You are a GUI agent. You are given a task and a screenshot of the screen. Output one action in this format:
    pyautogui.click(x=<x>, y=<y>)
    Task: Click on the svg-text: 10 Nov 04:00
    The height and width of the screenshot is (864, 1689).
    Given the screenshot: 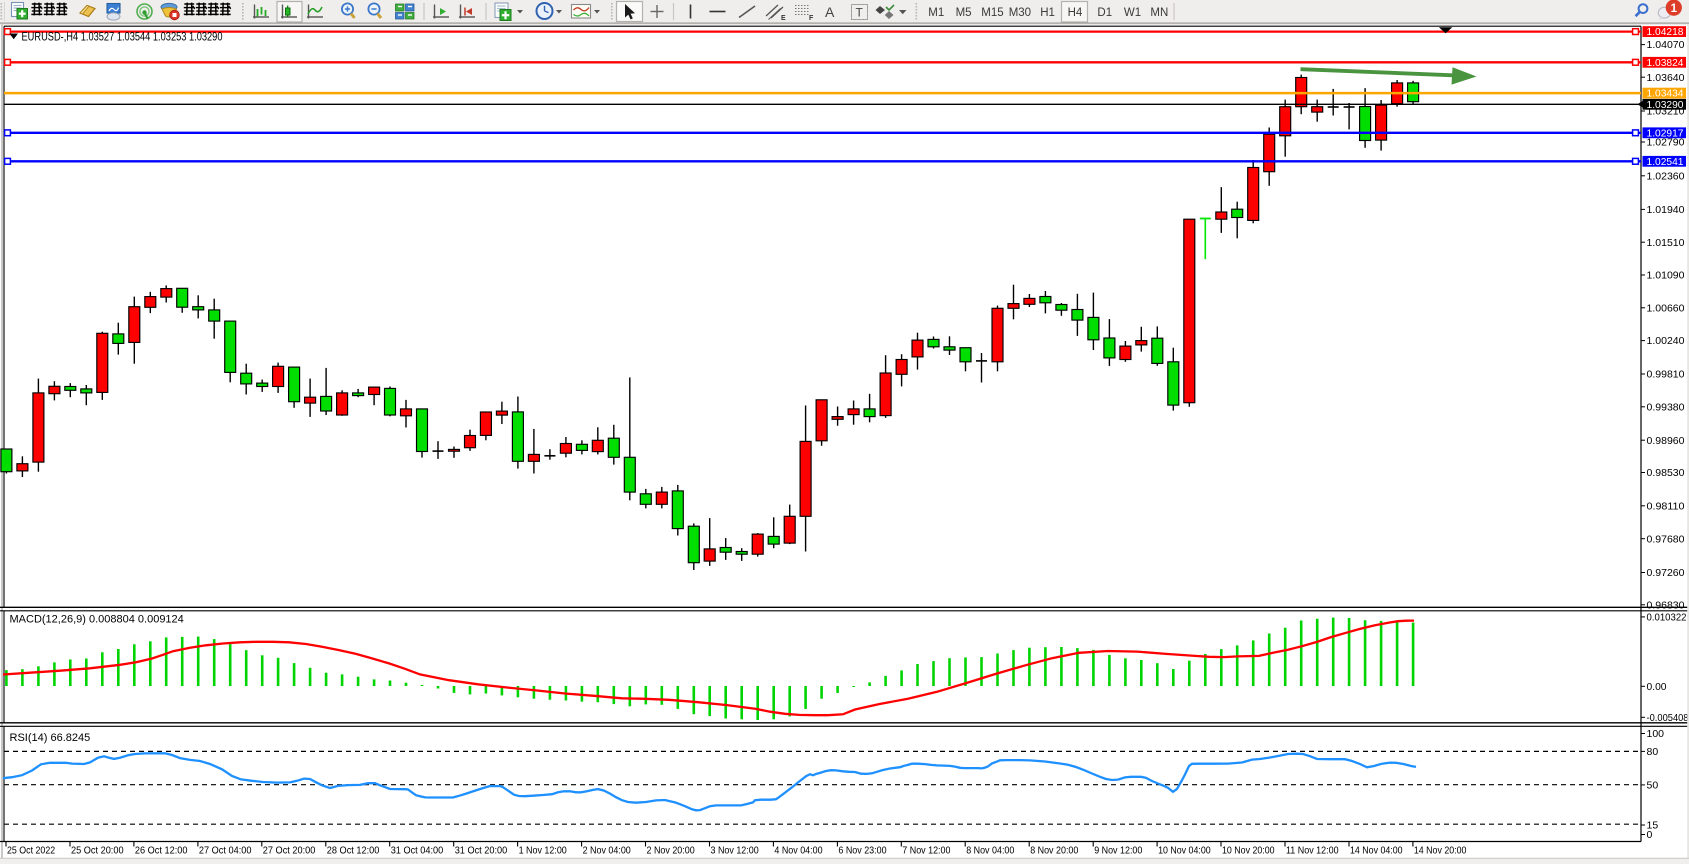 What is the action you would take?
    pyautogui.click(x=1184, y=851)
    